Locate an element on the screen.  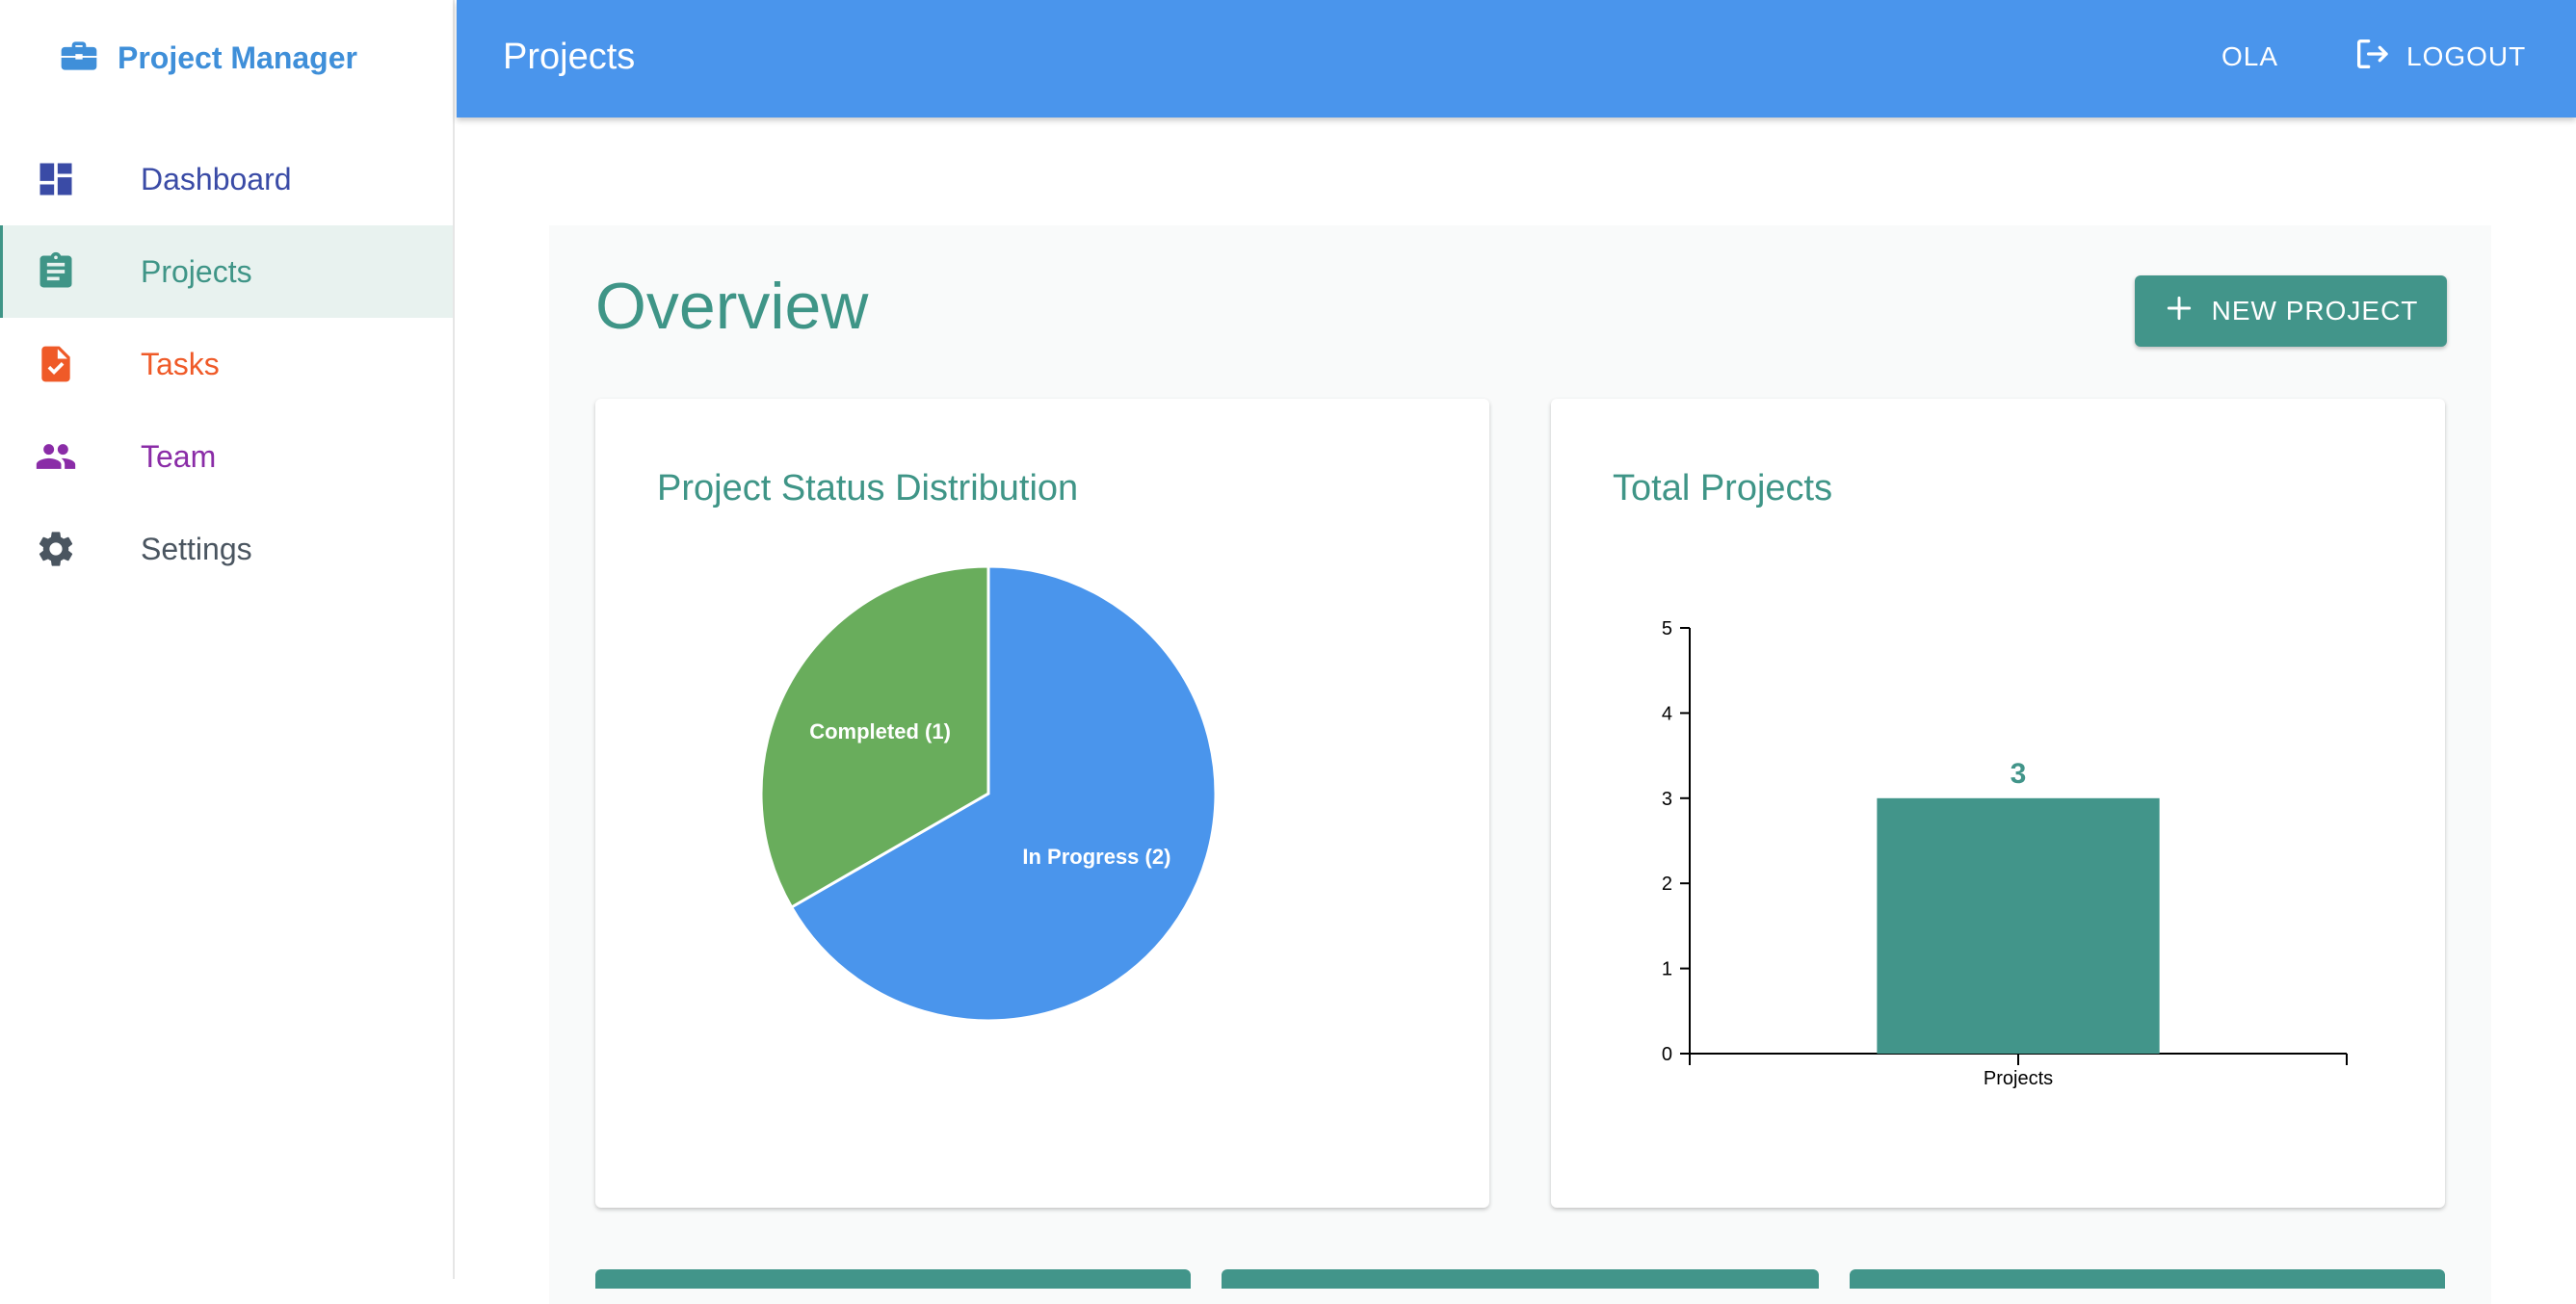
sidebar-item-tasks: Tasks is located at coordinates (227, 364).